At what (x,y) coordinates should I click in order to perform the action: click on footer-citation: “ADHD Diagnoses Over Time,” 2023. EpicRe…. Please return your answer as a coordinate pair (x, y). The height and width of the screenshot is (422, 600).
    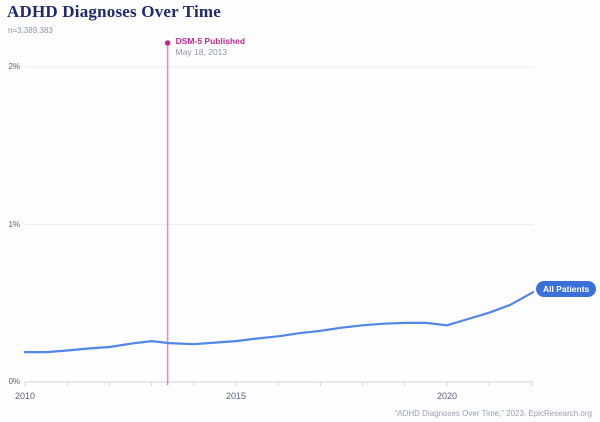
    Looking at the image, I should click on (493, 413).